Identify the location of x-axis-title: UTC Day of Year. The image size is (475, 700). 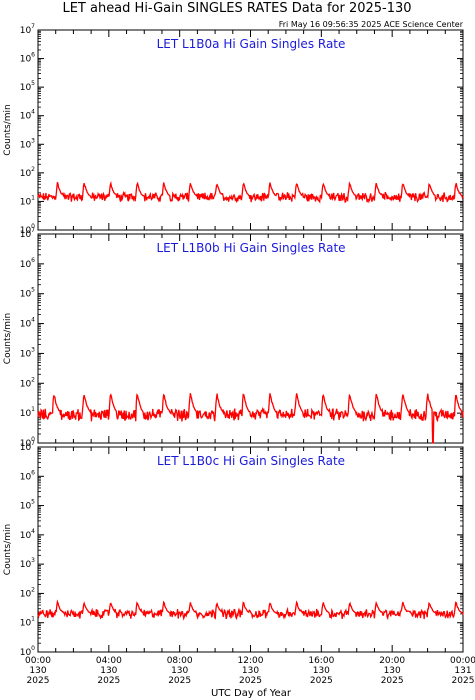
(251, 693).